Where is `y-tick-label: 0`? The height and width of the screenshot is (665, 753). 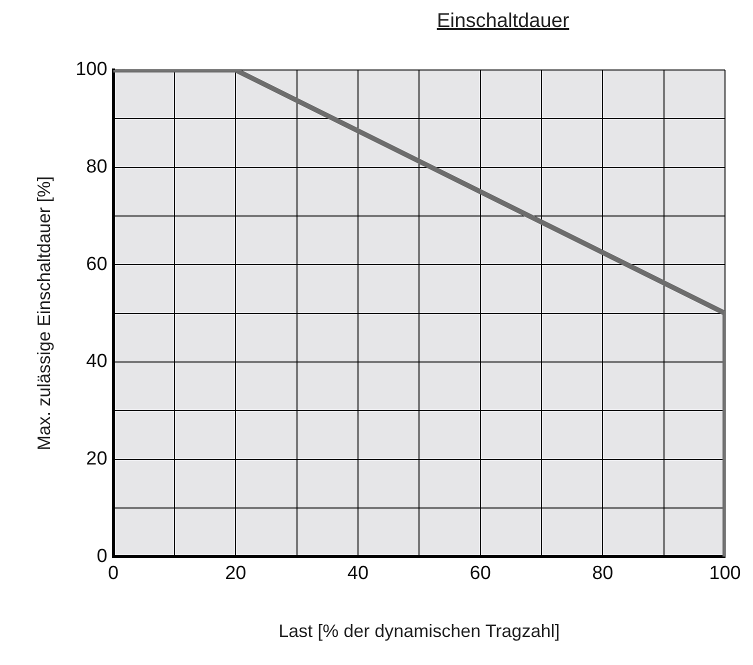 y-tick-label: 0 is located at coordinates (102, 556).